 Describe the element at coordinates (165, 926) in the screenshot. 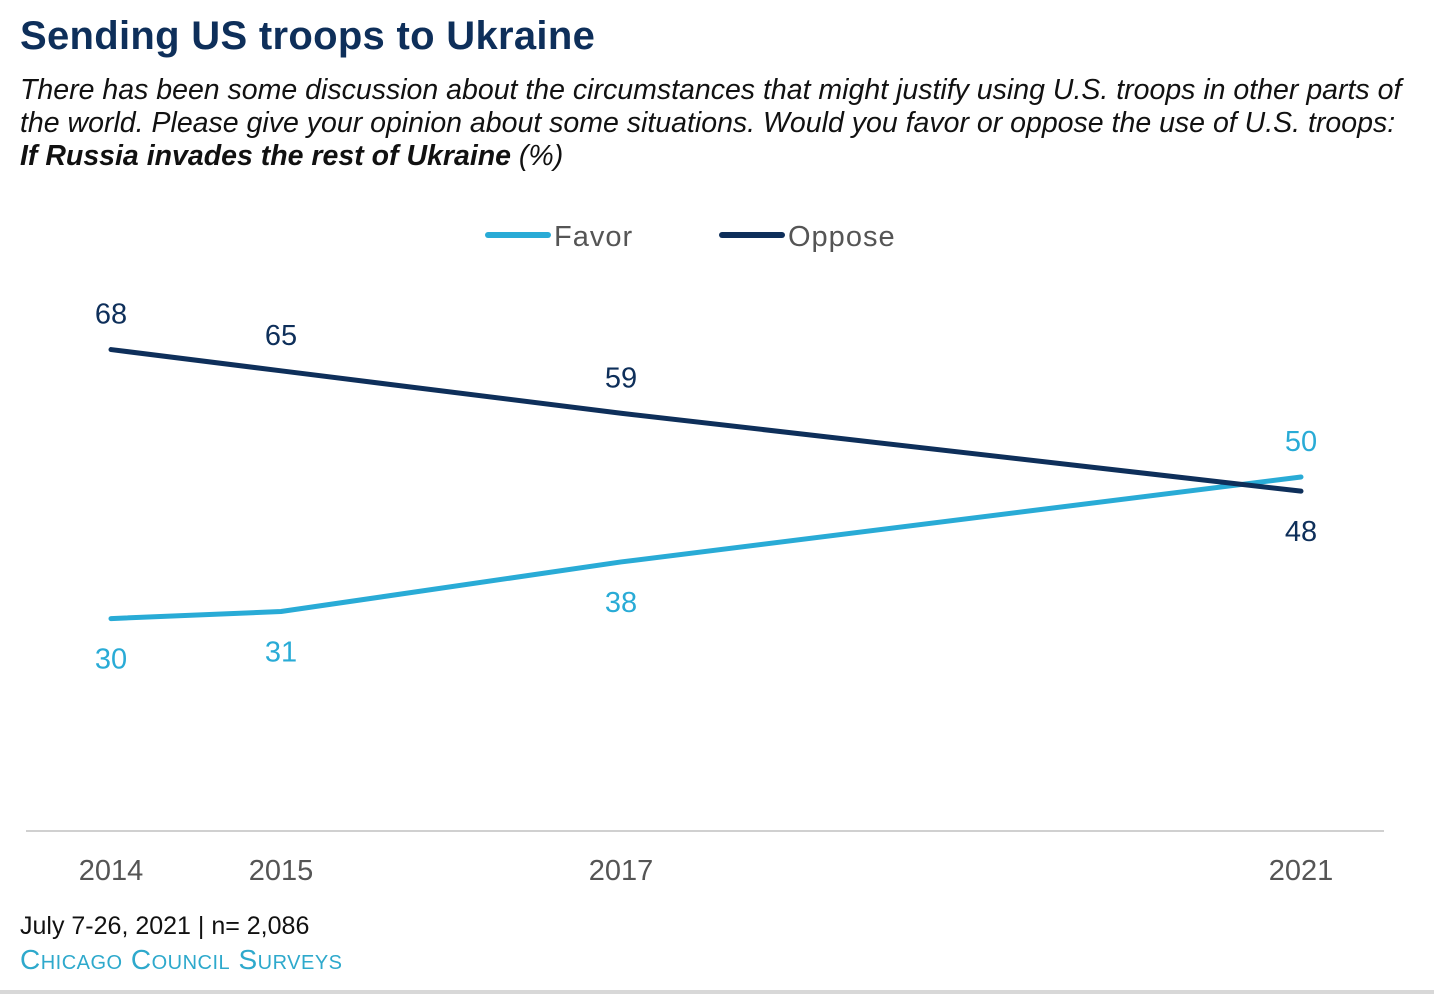

I see `survey-note: July 7-26, 2021 | n= 2,086` at that location.